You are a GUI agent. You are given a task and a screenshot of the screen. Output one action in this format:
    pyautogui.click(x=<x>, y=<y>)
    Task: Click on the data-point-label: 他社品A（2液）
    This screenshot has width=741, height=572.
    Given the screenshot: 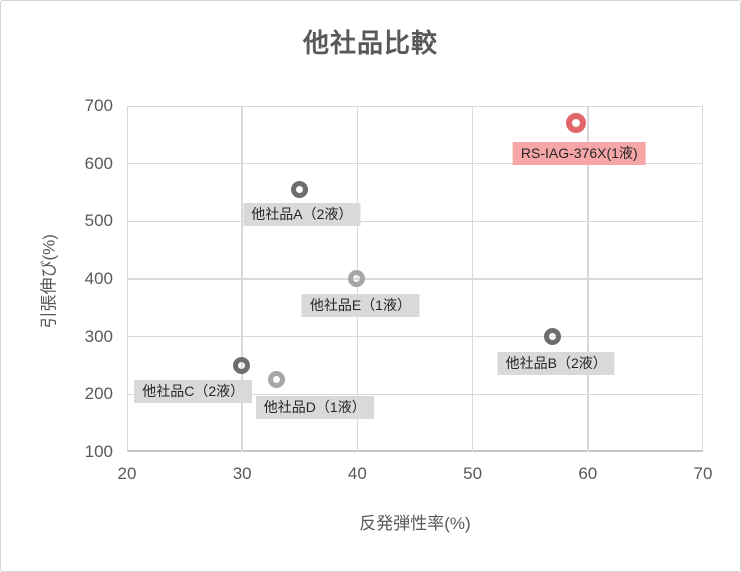 What is the action you would take?
    pyautogui.click(x=302, y=214)
    